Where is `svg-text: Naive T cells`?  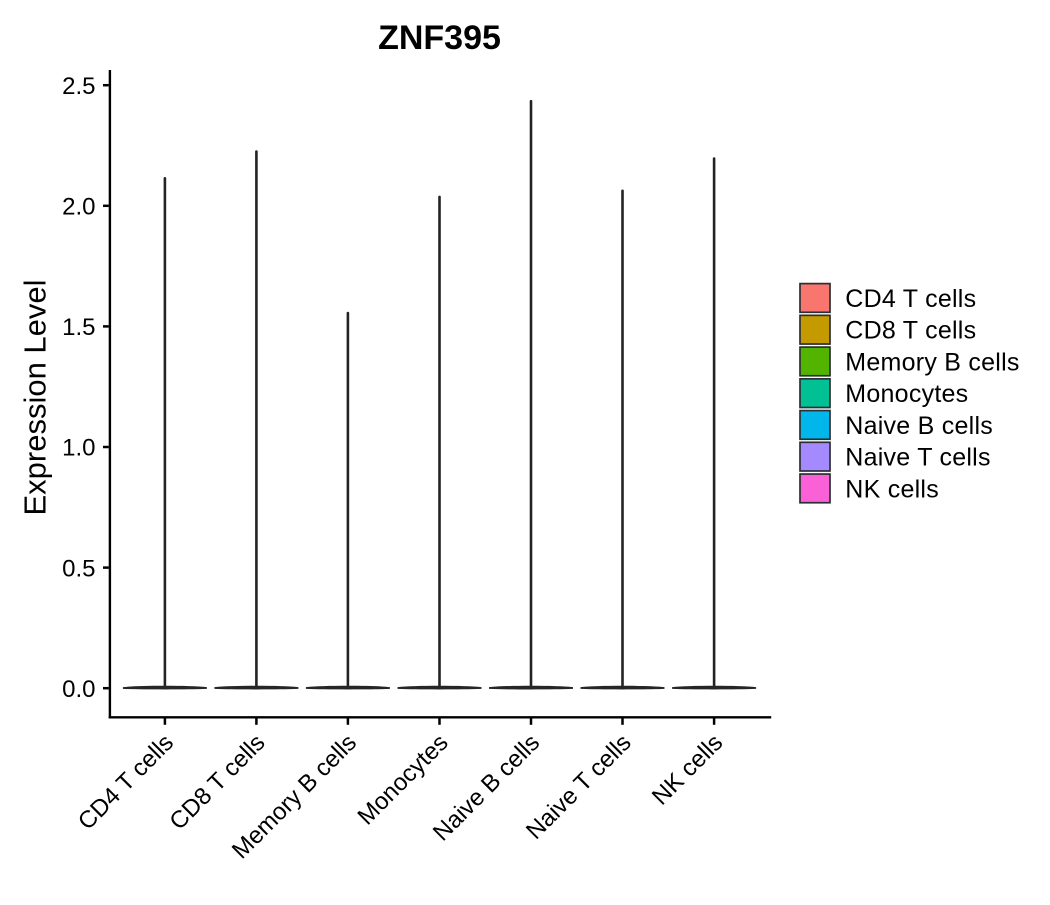 svg-text: Naive T cells is located at coordinates (917, 458).